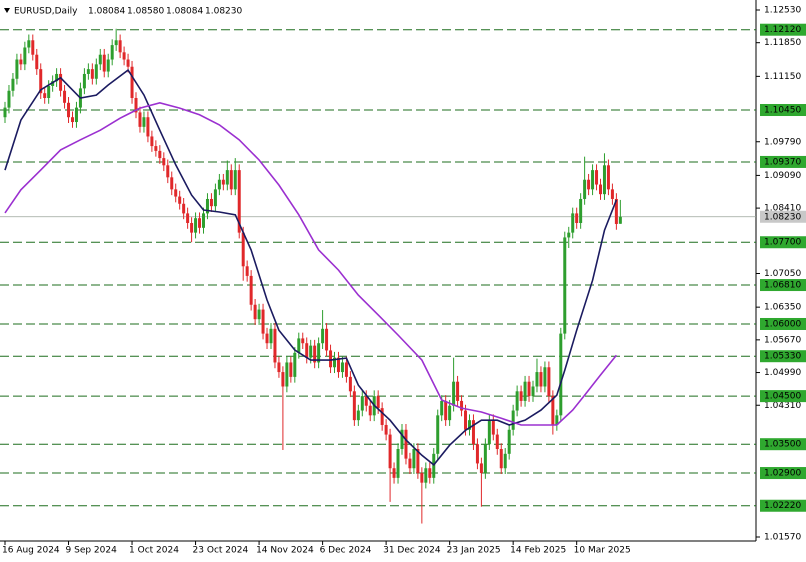 This screenshot has height=562, width=806. What do you see at coordinates (602, 551) in the screenshot?
I see `x-tick-label: 10 Mar 2025` at bounding box center [602, 551].